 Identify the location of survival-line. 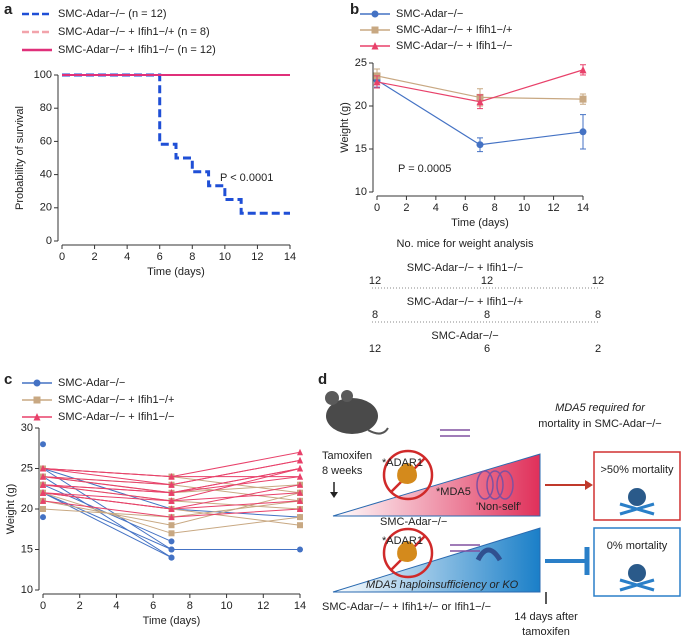
(176, 144).